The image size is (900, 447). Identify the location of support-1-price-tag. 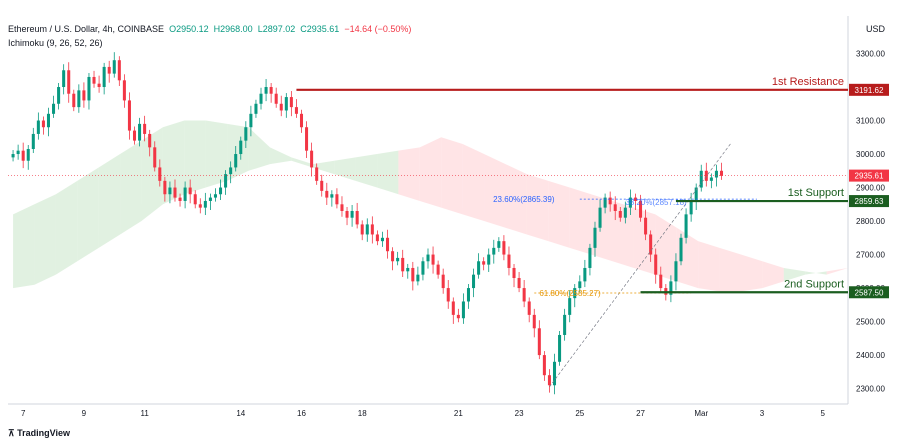
(869, 201).